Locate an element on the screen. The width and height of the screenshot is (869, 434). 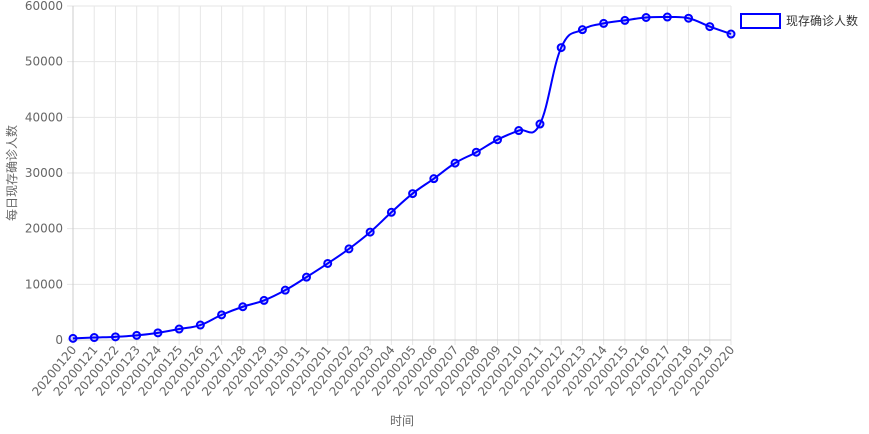
y-tick-label: 30000 is located at coordinates (44, 173).